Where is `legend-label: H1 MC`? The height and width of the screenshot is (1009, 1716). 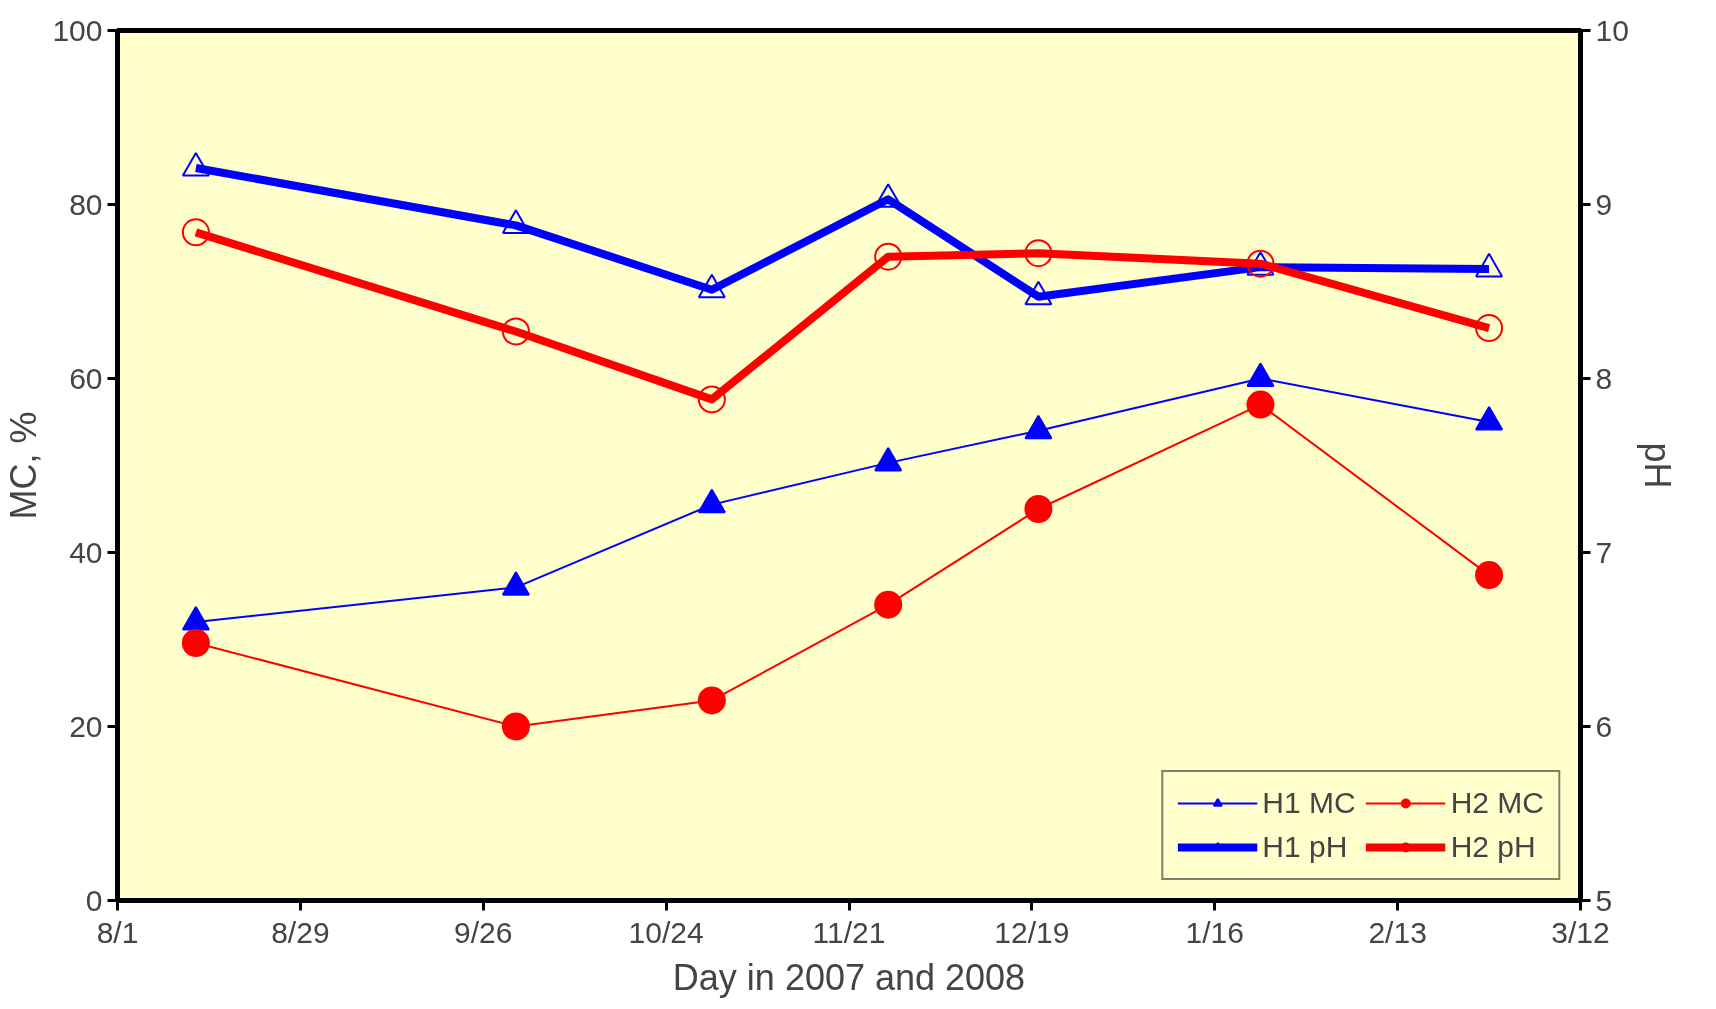
legend-label: H1 MC is located at coordinates (1309, 803).